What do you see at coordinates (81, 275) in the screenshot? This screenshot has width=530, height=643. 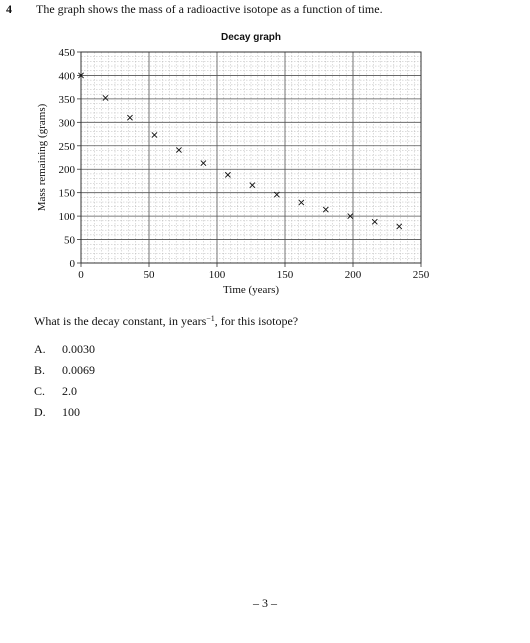 I see `x-tick-label: 0` at bounding box center [81, 275].